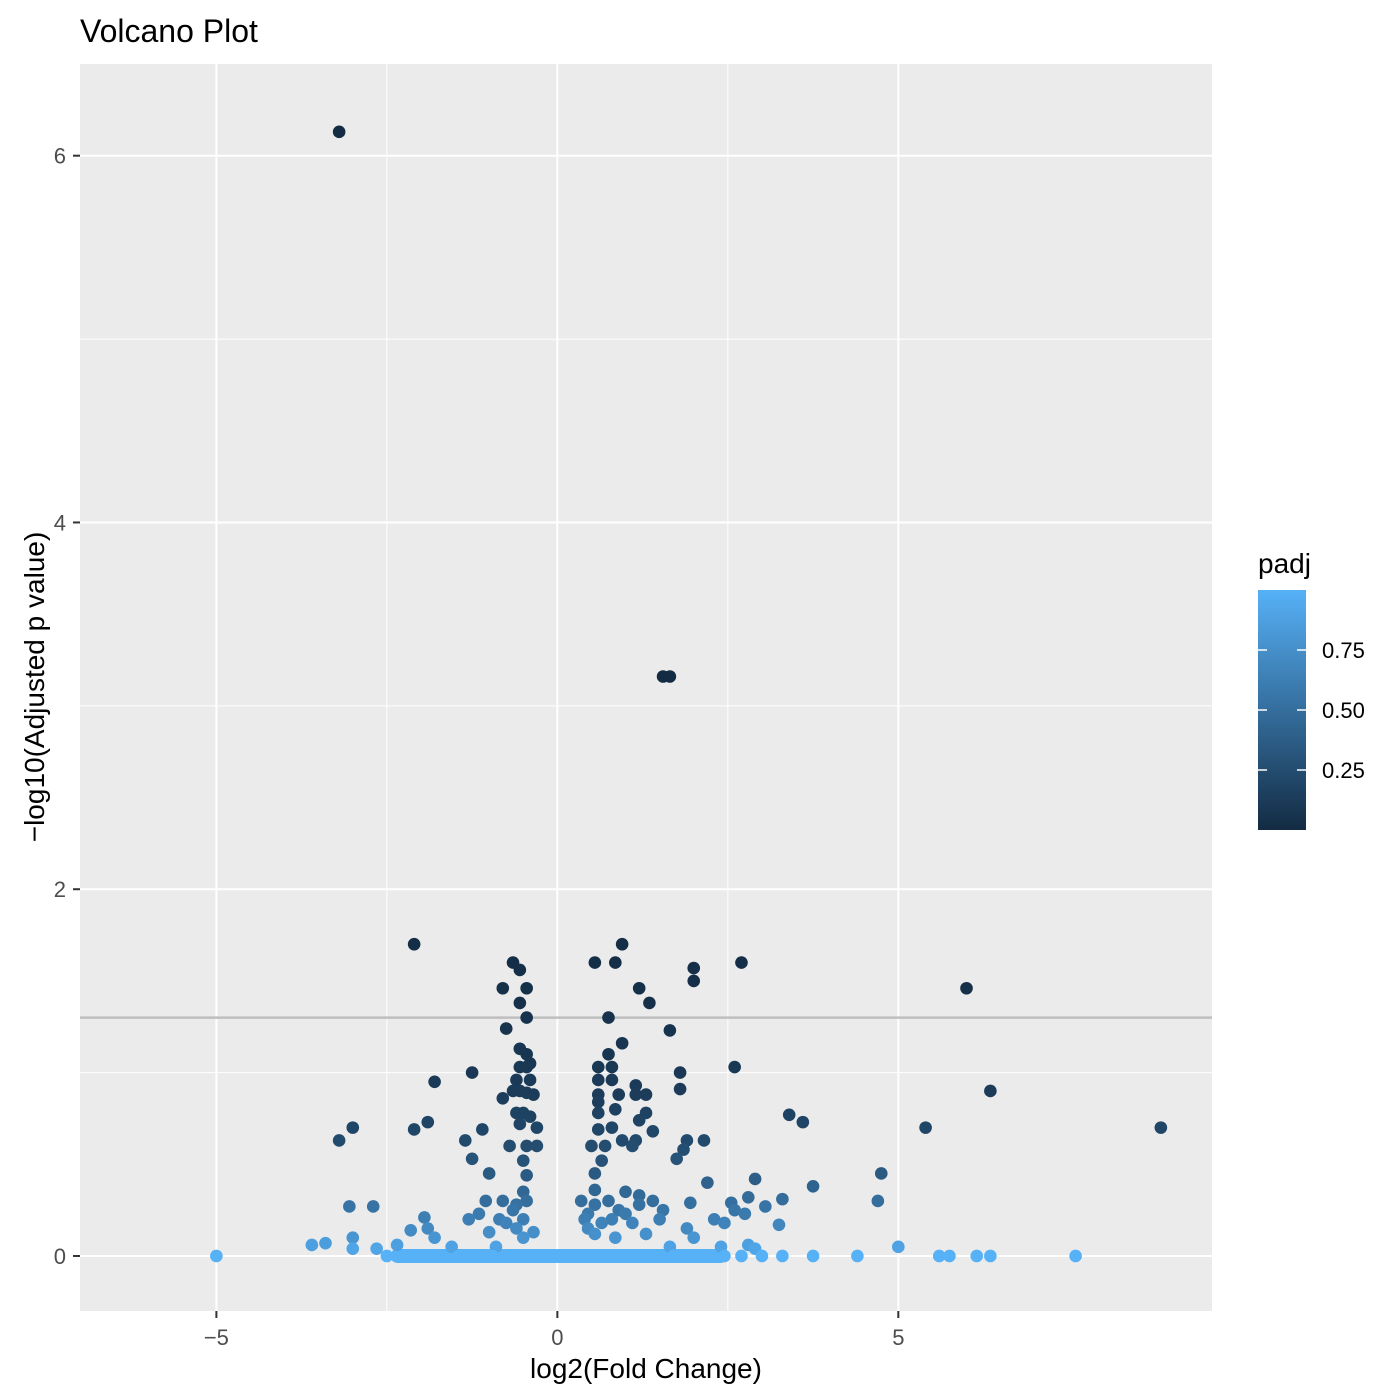  I want to click on chart-title: Volcano Plot, so click(169, 31).